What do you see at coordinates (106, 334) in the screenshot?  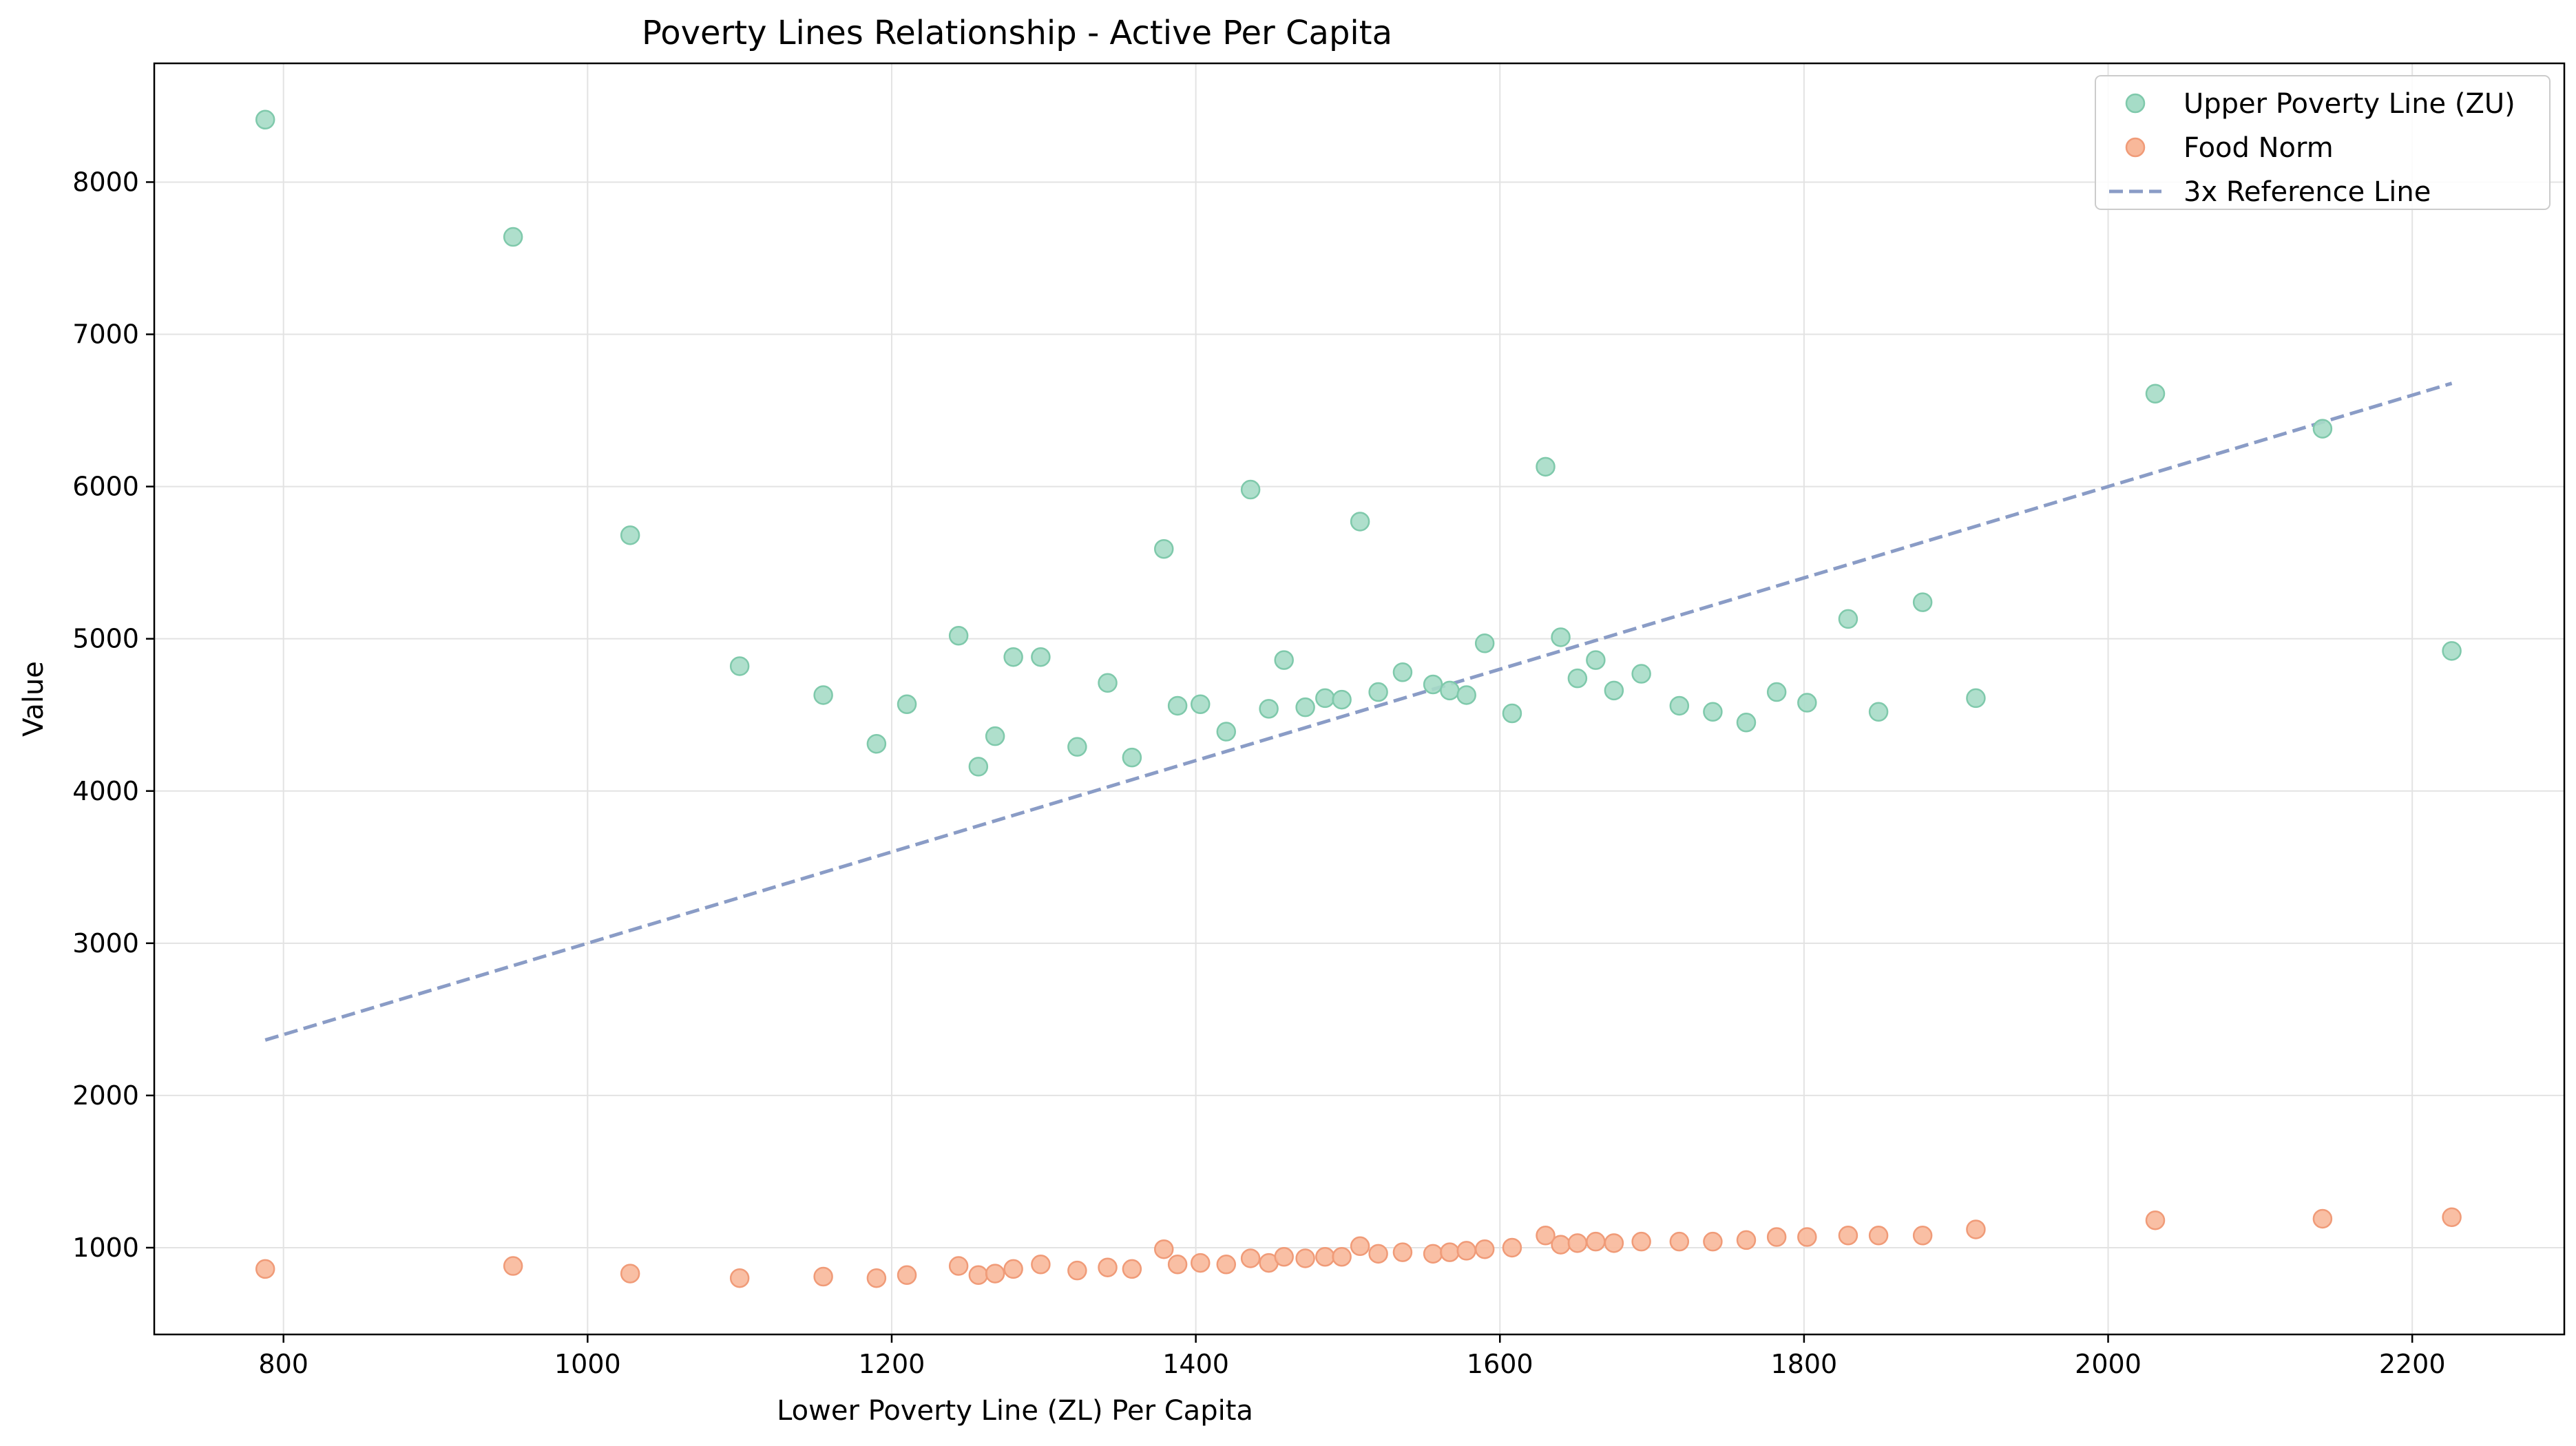 I see `y-tick-label: 7000` at bounding box center [106, 334].